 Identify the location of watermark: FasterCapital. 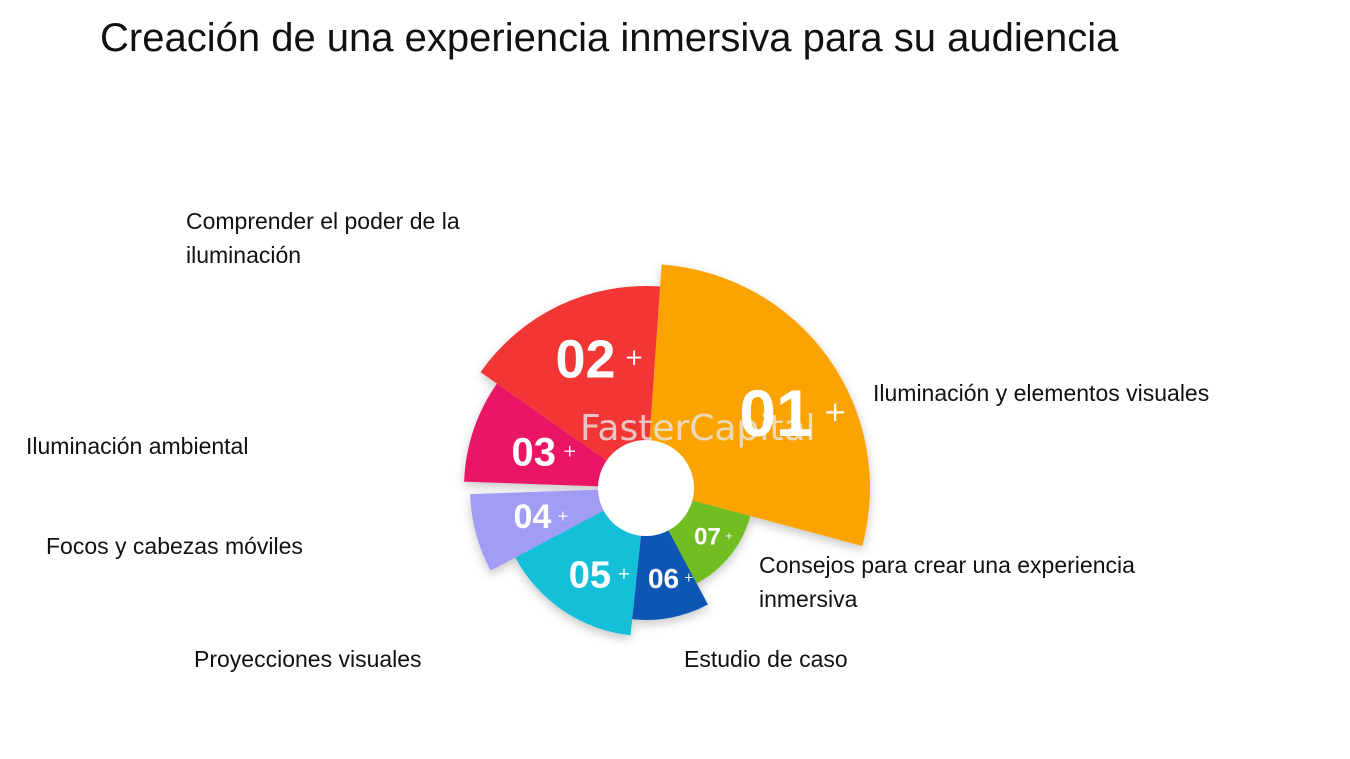
(698, 428).